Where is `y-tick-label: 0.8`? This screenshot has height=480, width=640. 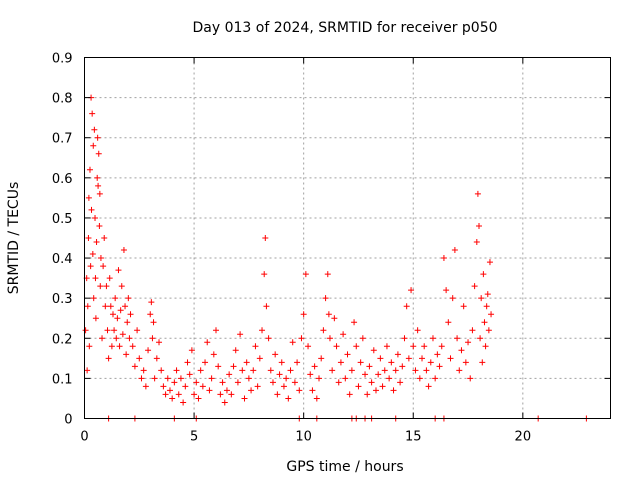
y-tick-label: 0.8 is located at coordinates (62, 99).